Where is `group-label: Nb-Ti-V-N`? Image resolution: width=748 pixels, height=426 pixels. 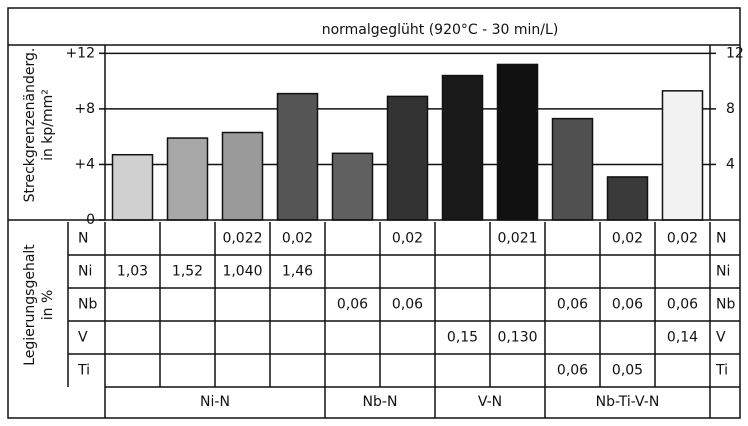
group-label: Nb-Ti-V-N is located at coordinates (628, 402).